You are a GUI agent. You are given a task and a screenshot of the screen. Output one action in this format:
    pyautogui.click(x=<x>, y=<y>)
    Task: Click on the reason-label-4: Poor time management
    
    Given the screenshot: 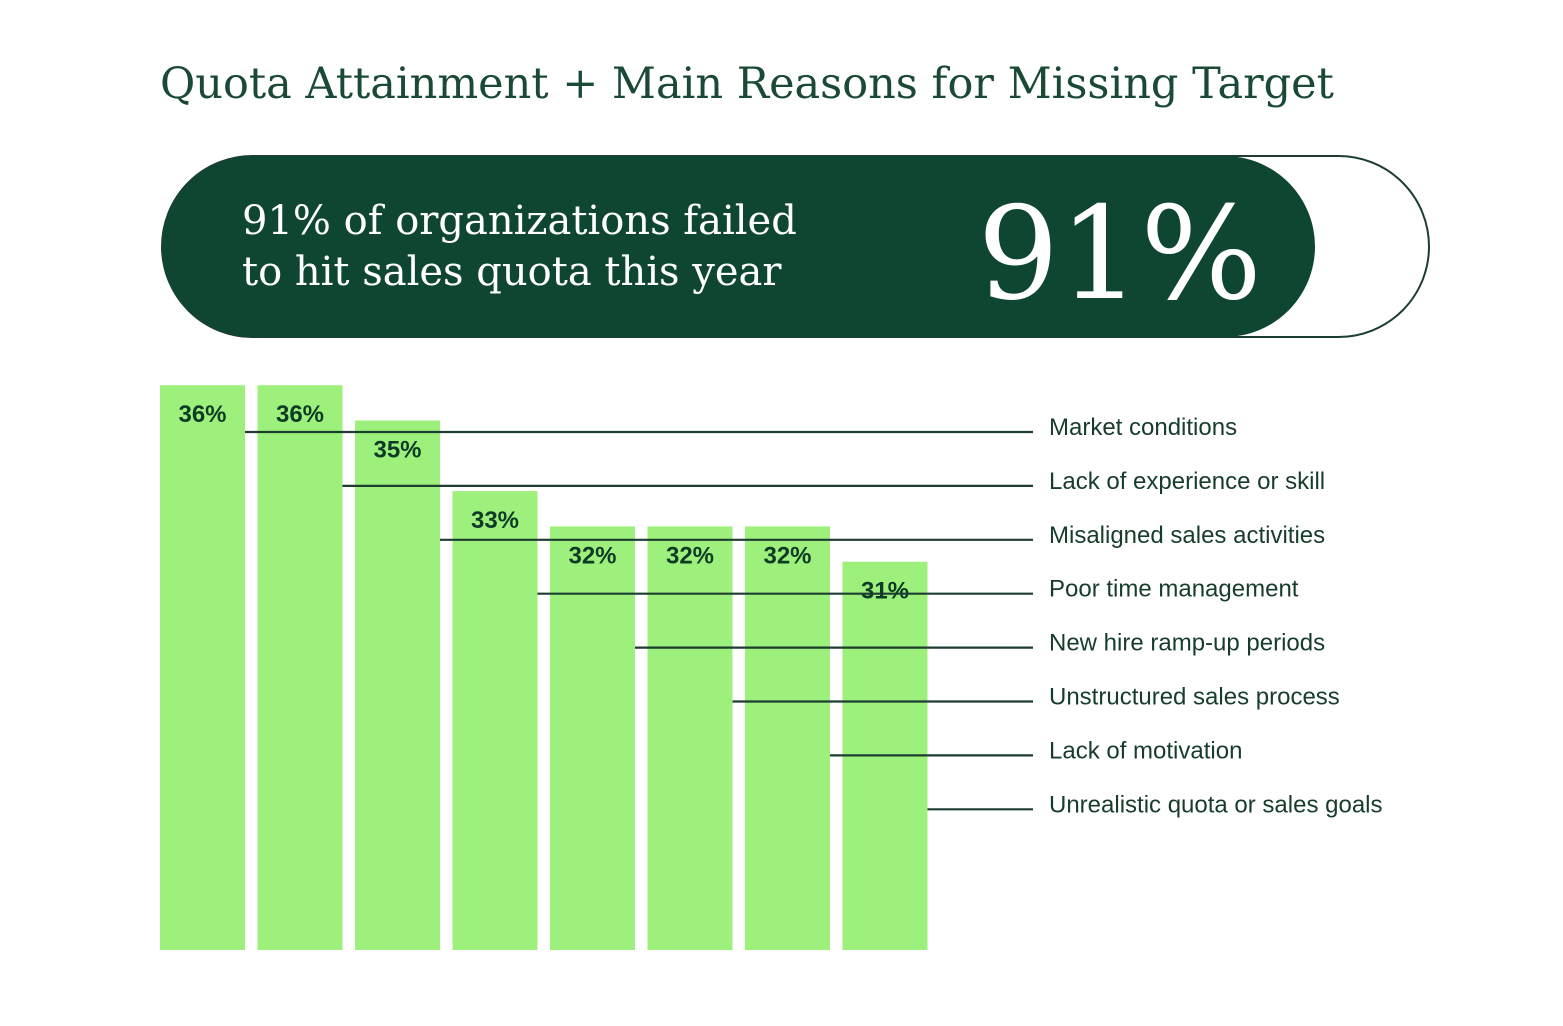 What is the action you would take?
    pyautogui.click(x=1174, y=589)
    